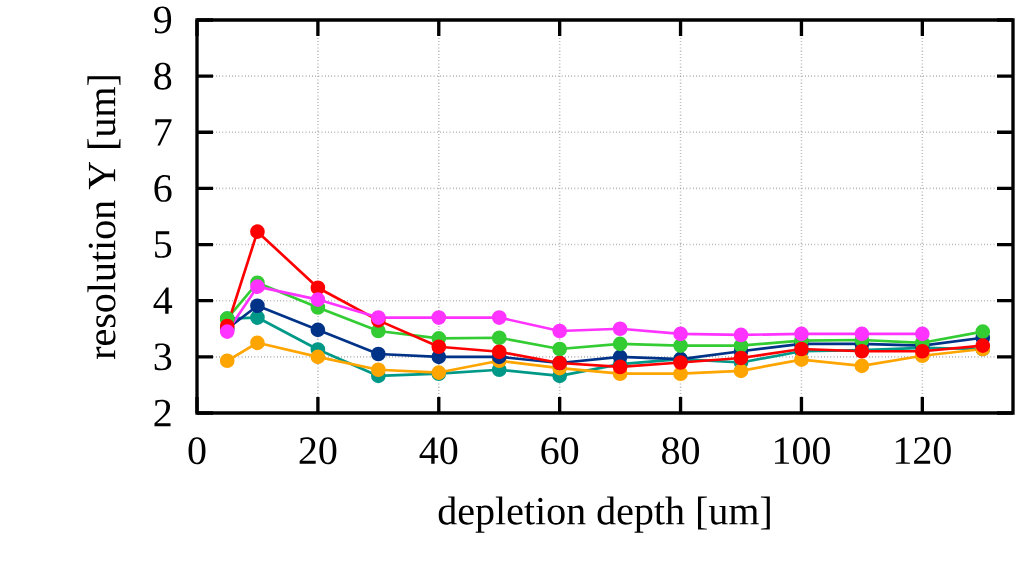 The image size is (1025, 574). Describe the element at coordinates (163, 300) in the screenshot. I see `y-tick-label: 4` at that location.